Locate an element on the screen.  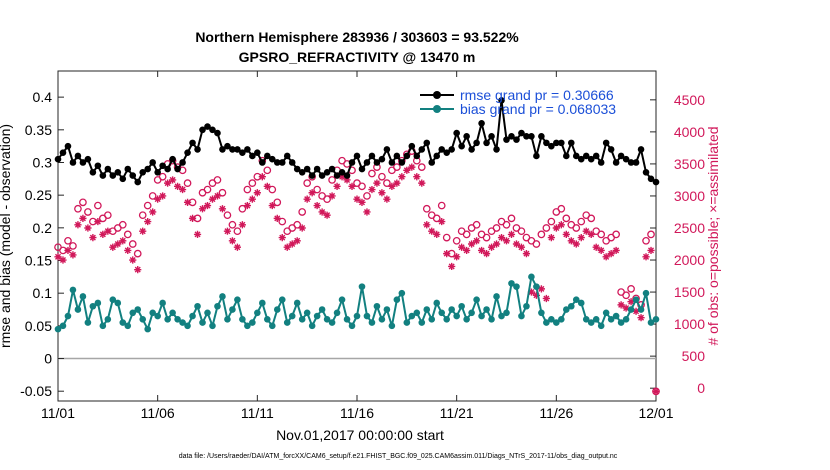
y2-tick-label: 1500 is located at coordinates (689, 292).